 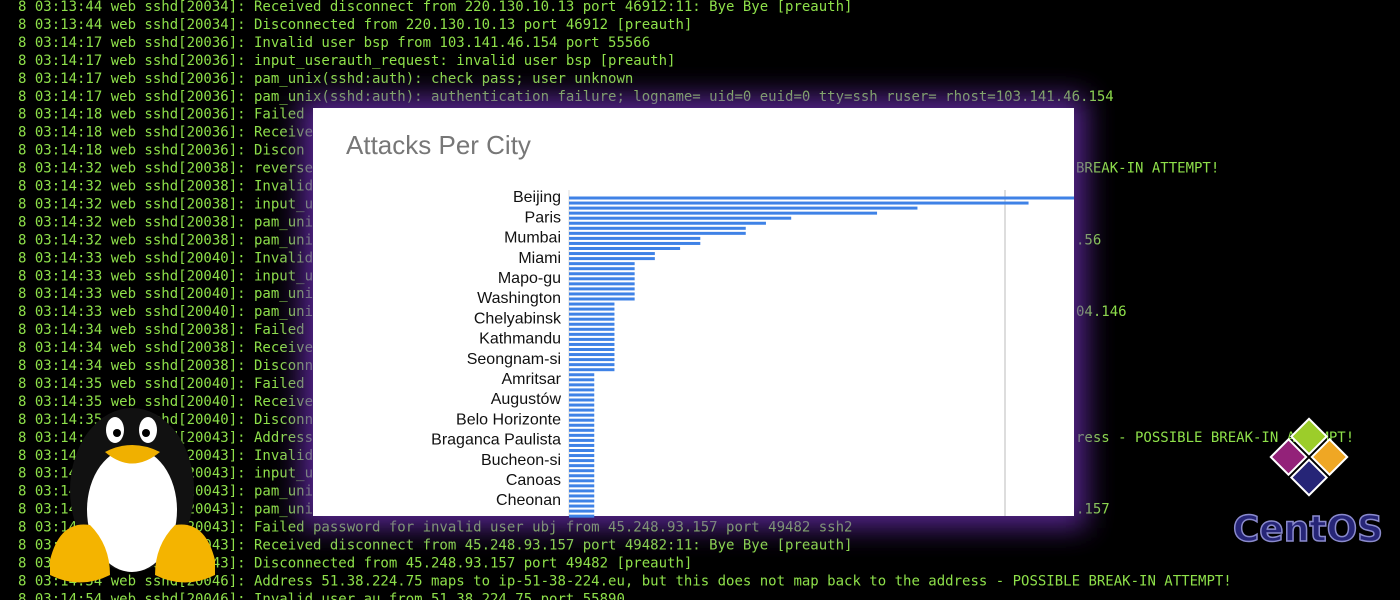 What do you see at coordinates (165, 187) in the screenshot?
I see `log-line: 8 03:14:32 web sshd[20038]: Invalid` at bounding box center [165, 187].